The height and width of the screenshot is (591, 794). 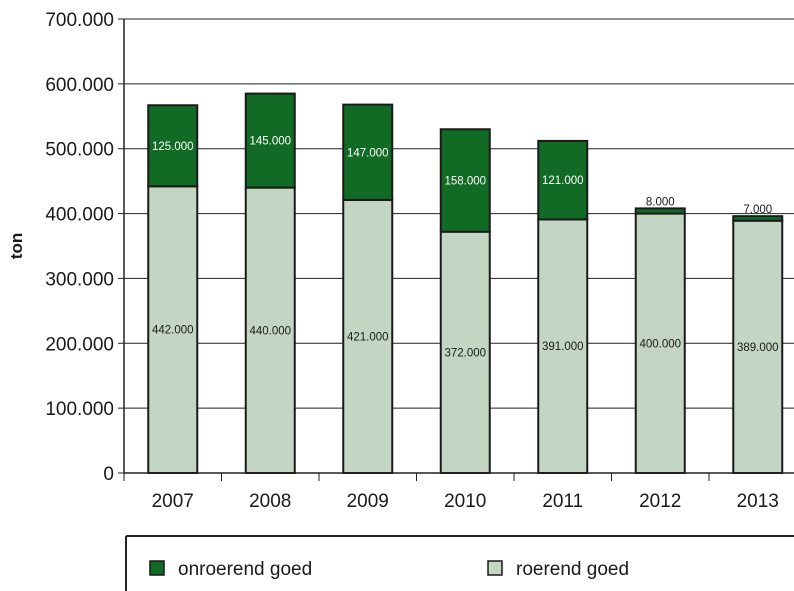 I want to click on y-tick-label: 400.000, so click(x=79, y=215).